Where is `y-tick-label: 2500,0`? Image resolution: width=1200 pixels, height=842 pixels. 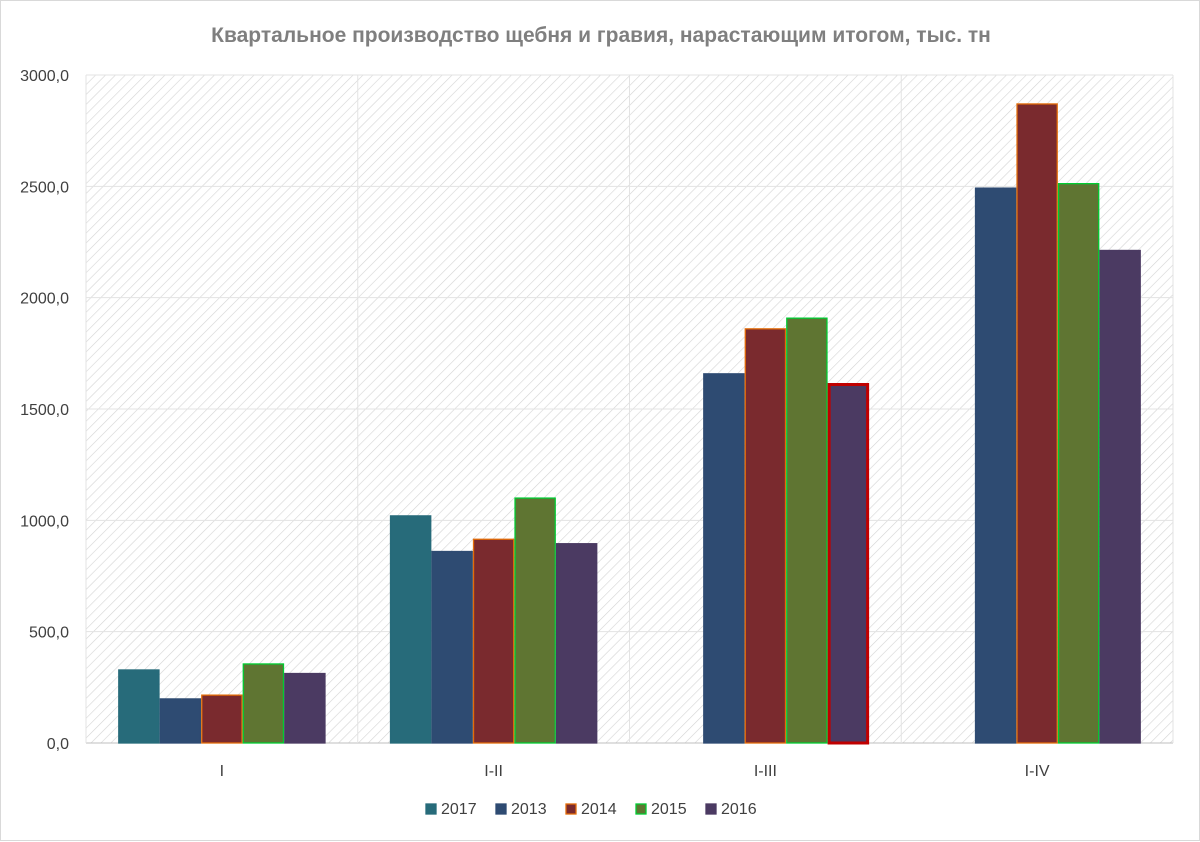
y-tick-label: 2500,0 is located at coordinates (44, 187).